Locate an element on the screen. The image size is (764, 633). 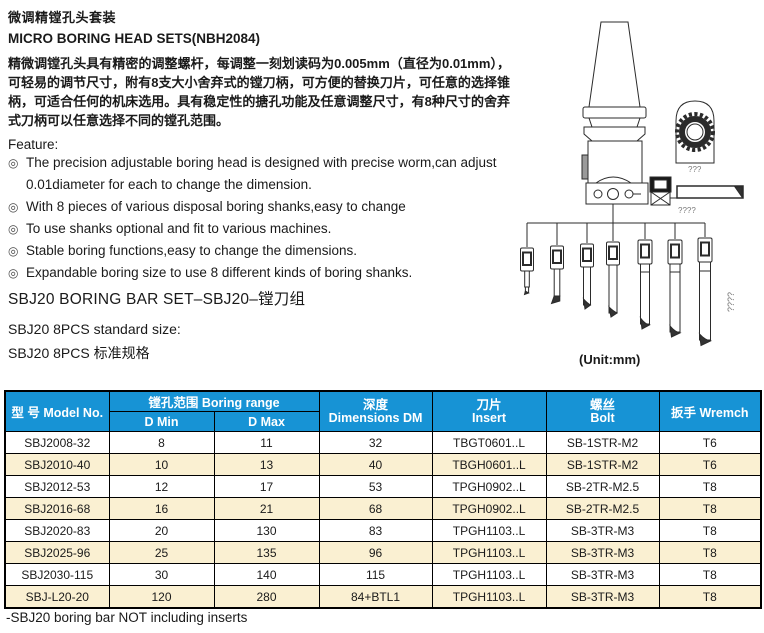
header-bolt: 螺丝 Bolt is located at coordinates (602, 411).